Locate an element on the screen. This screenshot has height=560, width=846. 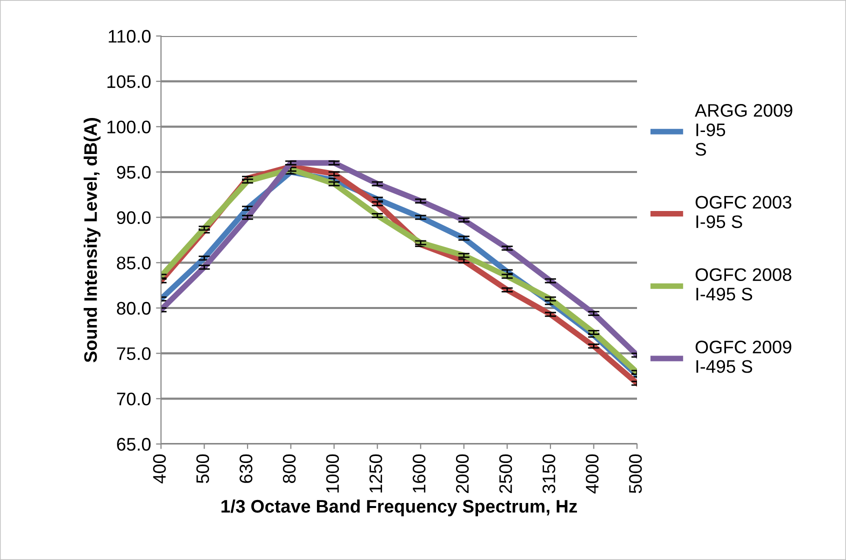
x-tick-label: 3150 is located at coordinates (549, 474).